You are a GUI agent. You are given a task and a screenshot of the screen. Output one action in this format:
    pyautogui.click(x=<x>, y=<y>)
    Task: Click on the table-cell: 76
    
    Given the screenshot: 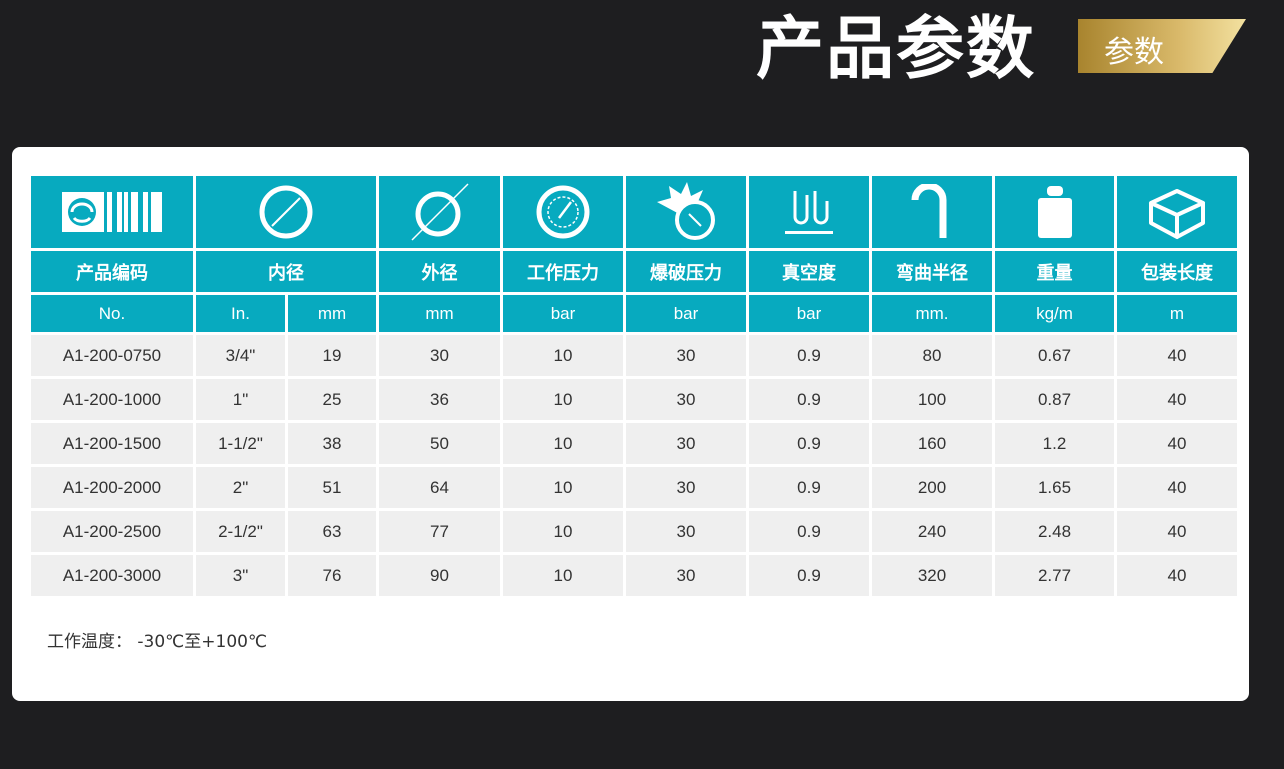 What is the action you would take?
    pyautogui.click(x=332, y=575)
    